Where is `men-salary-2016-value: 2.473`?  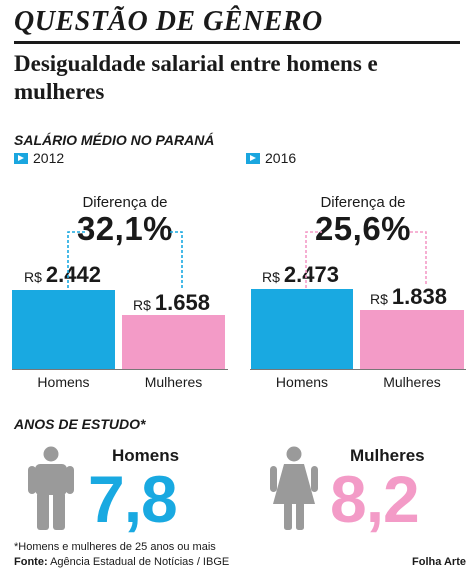
men-salary-2016-value: 2.473 is located at coordinates (311, 274).